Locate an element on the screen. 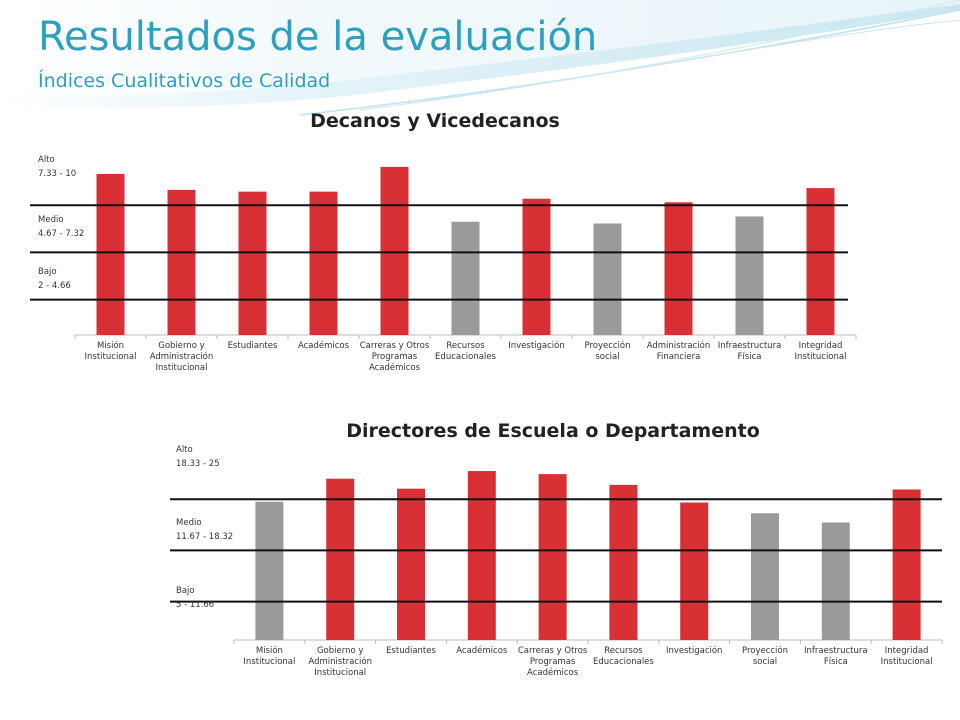 This screenshot has height=720, width=960. band-label-range: 2 - 4.66 is located at coordinates (54, 286).